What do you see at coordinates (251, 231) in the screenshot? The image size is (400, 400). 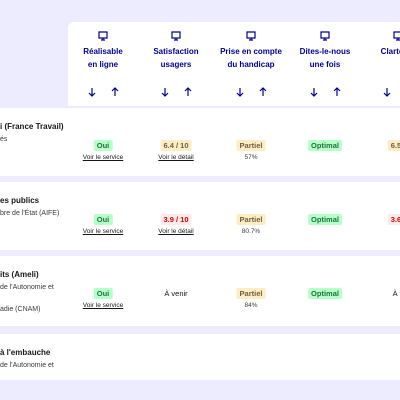 I see `score-note: 80.7%` at bounding box center [251, 231].